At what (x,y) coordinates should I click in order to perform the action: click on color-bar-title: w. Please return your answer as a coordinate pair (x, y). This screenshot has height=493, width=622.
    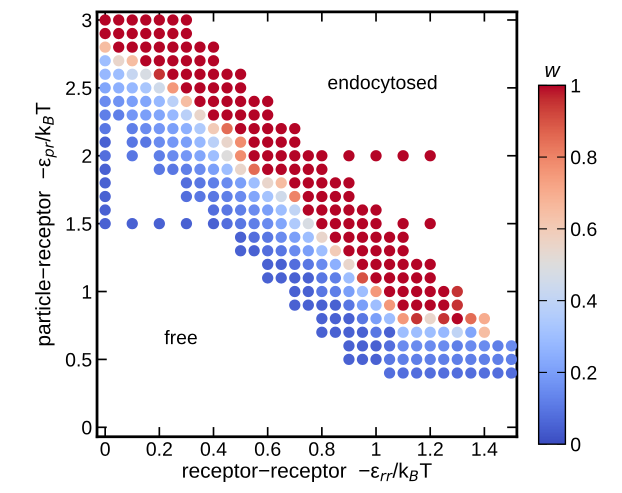
    Looking at the image, I should click on (553, 71).